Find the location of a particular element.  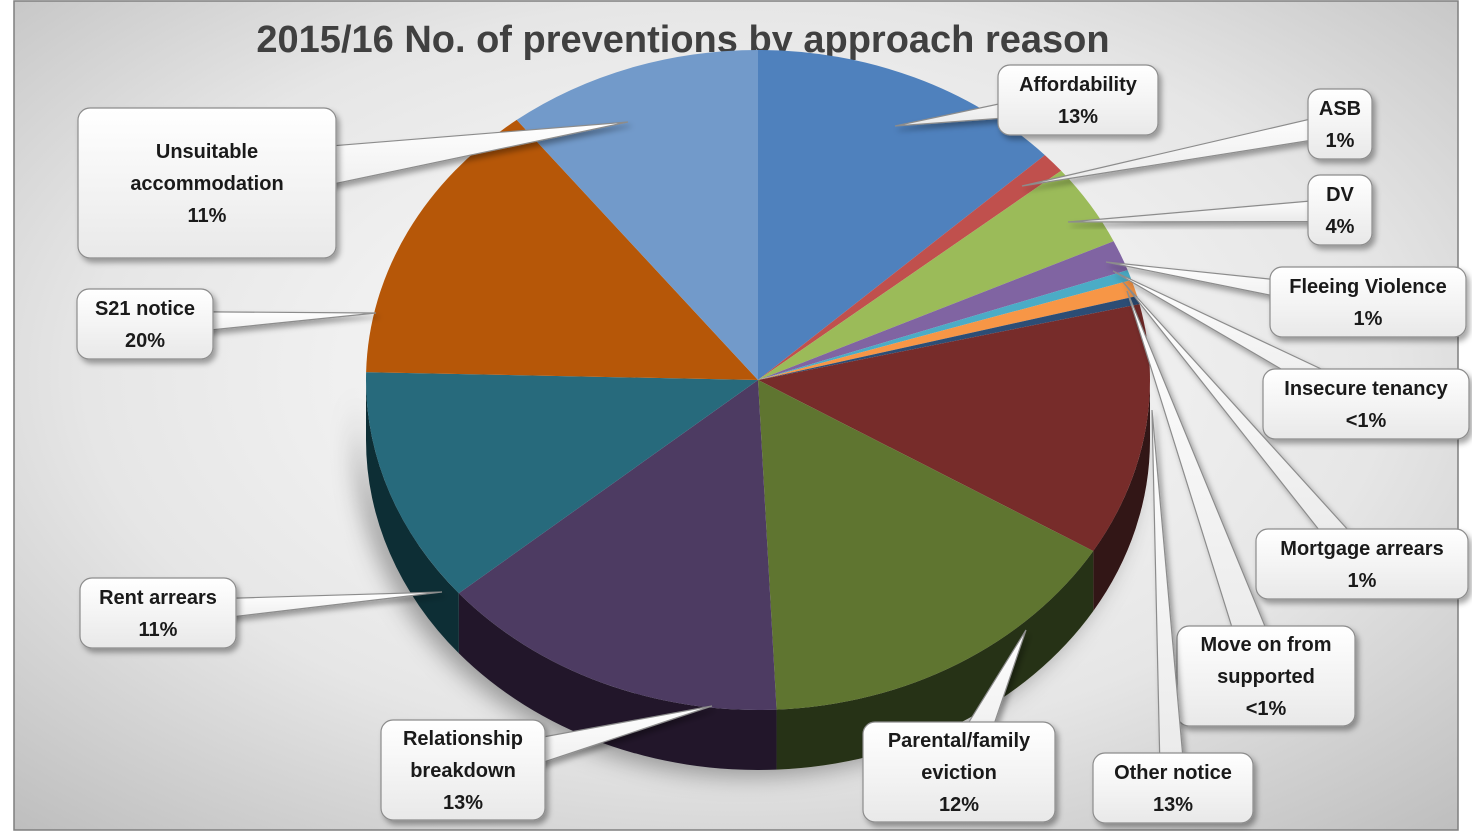

data-label-s21-notice-line1: S21 notice is located at coordinates (145, 309).